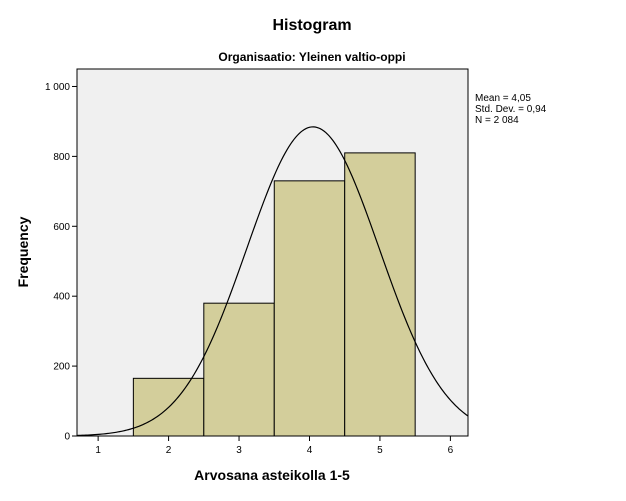 The image size is (626, 501). I want to click on x-axis: 1 2 3 4 5 6, so click(274, 446).